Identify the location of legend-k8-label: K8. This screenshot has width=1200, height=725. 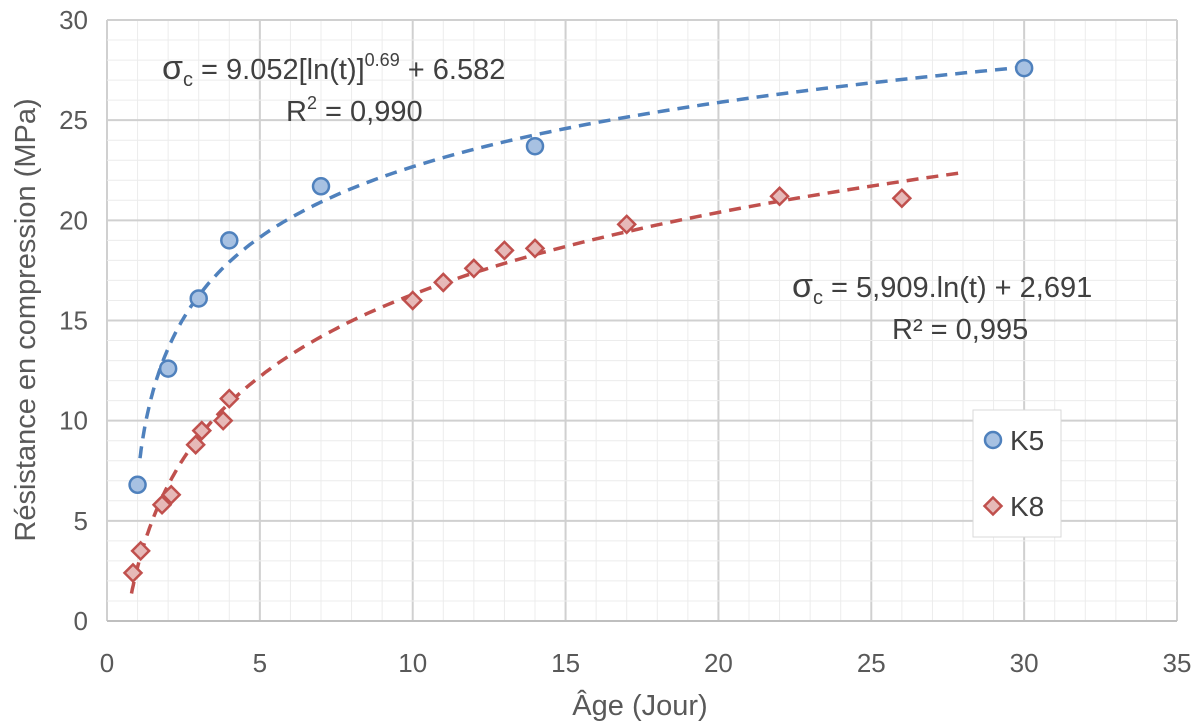
(1027, 506).